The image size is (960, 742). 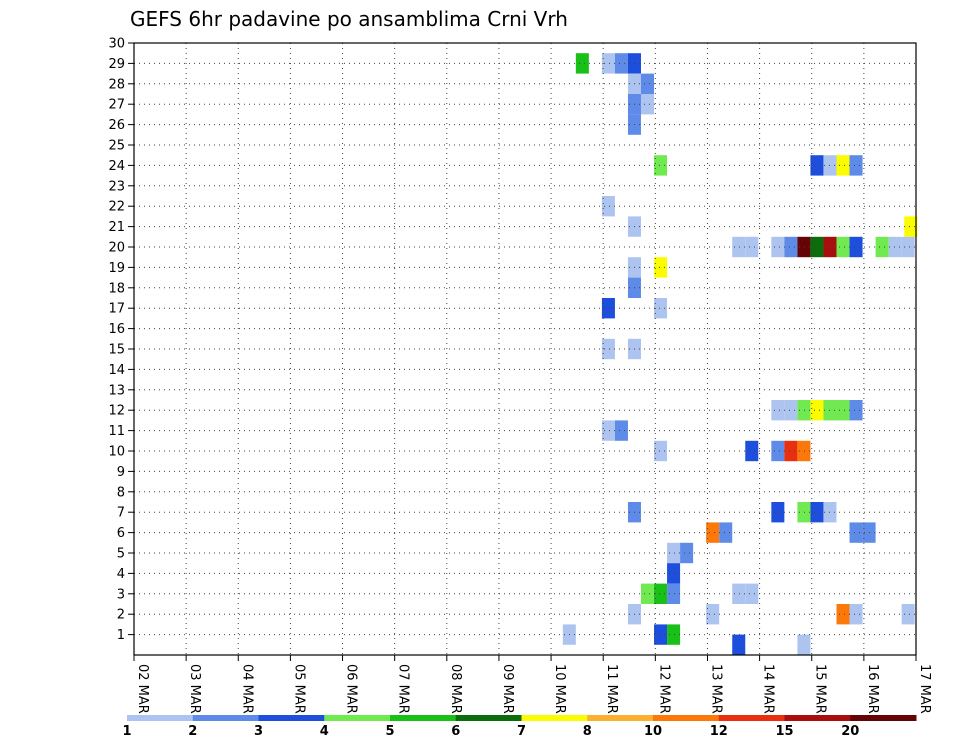 I want to click on y-tick-label: 25, so click(x=116, y=146).